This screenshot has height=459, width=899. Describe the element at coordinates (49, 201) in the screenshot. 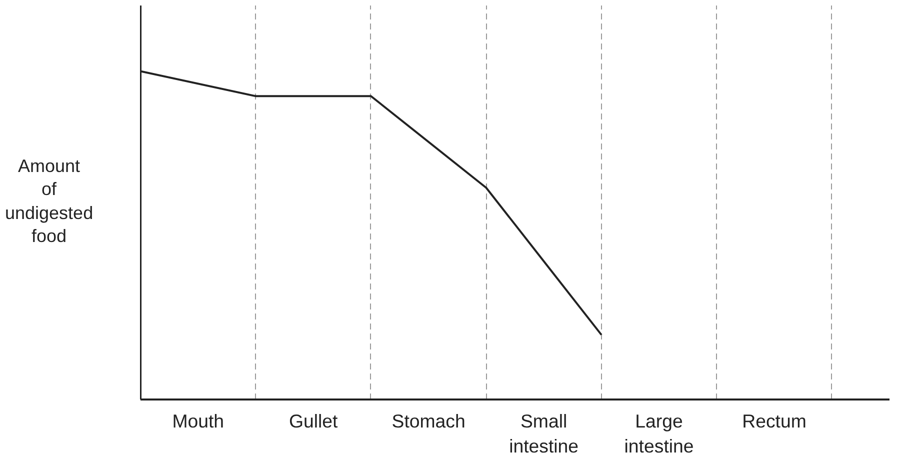

I see `y-axis-title: Amount of undigested food` at that location.